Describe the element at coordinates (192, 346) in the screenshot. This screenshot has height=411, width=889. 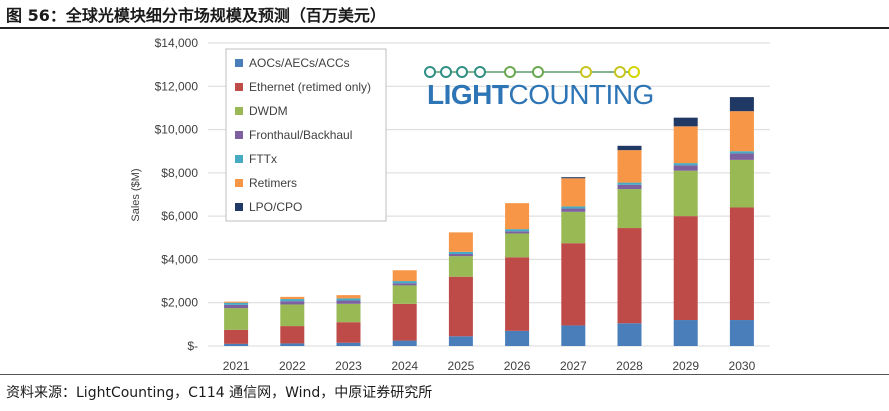
I see `y-tick-label: $-` at that location.